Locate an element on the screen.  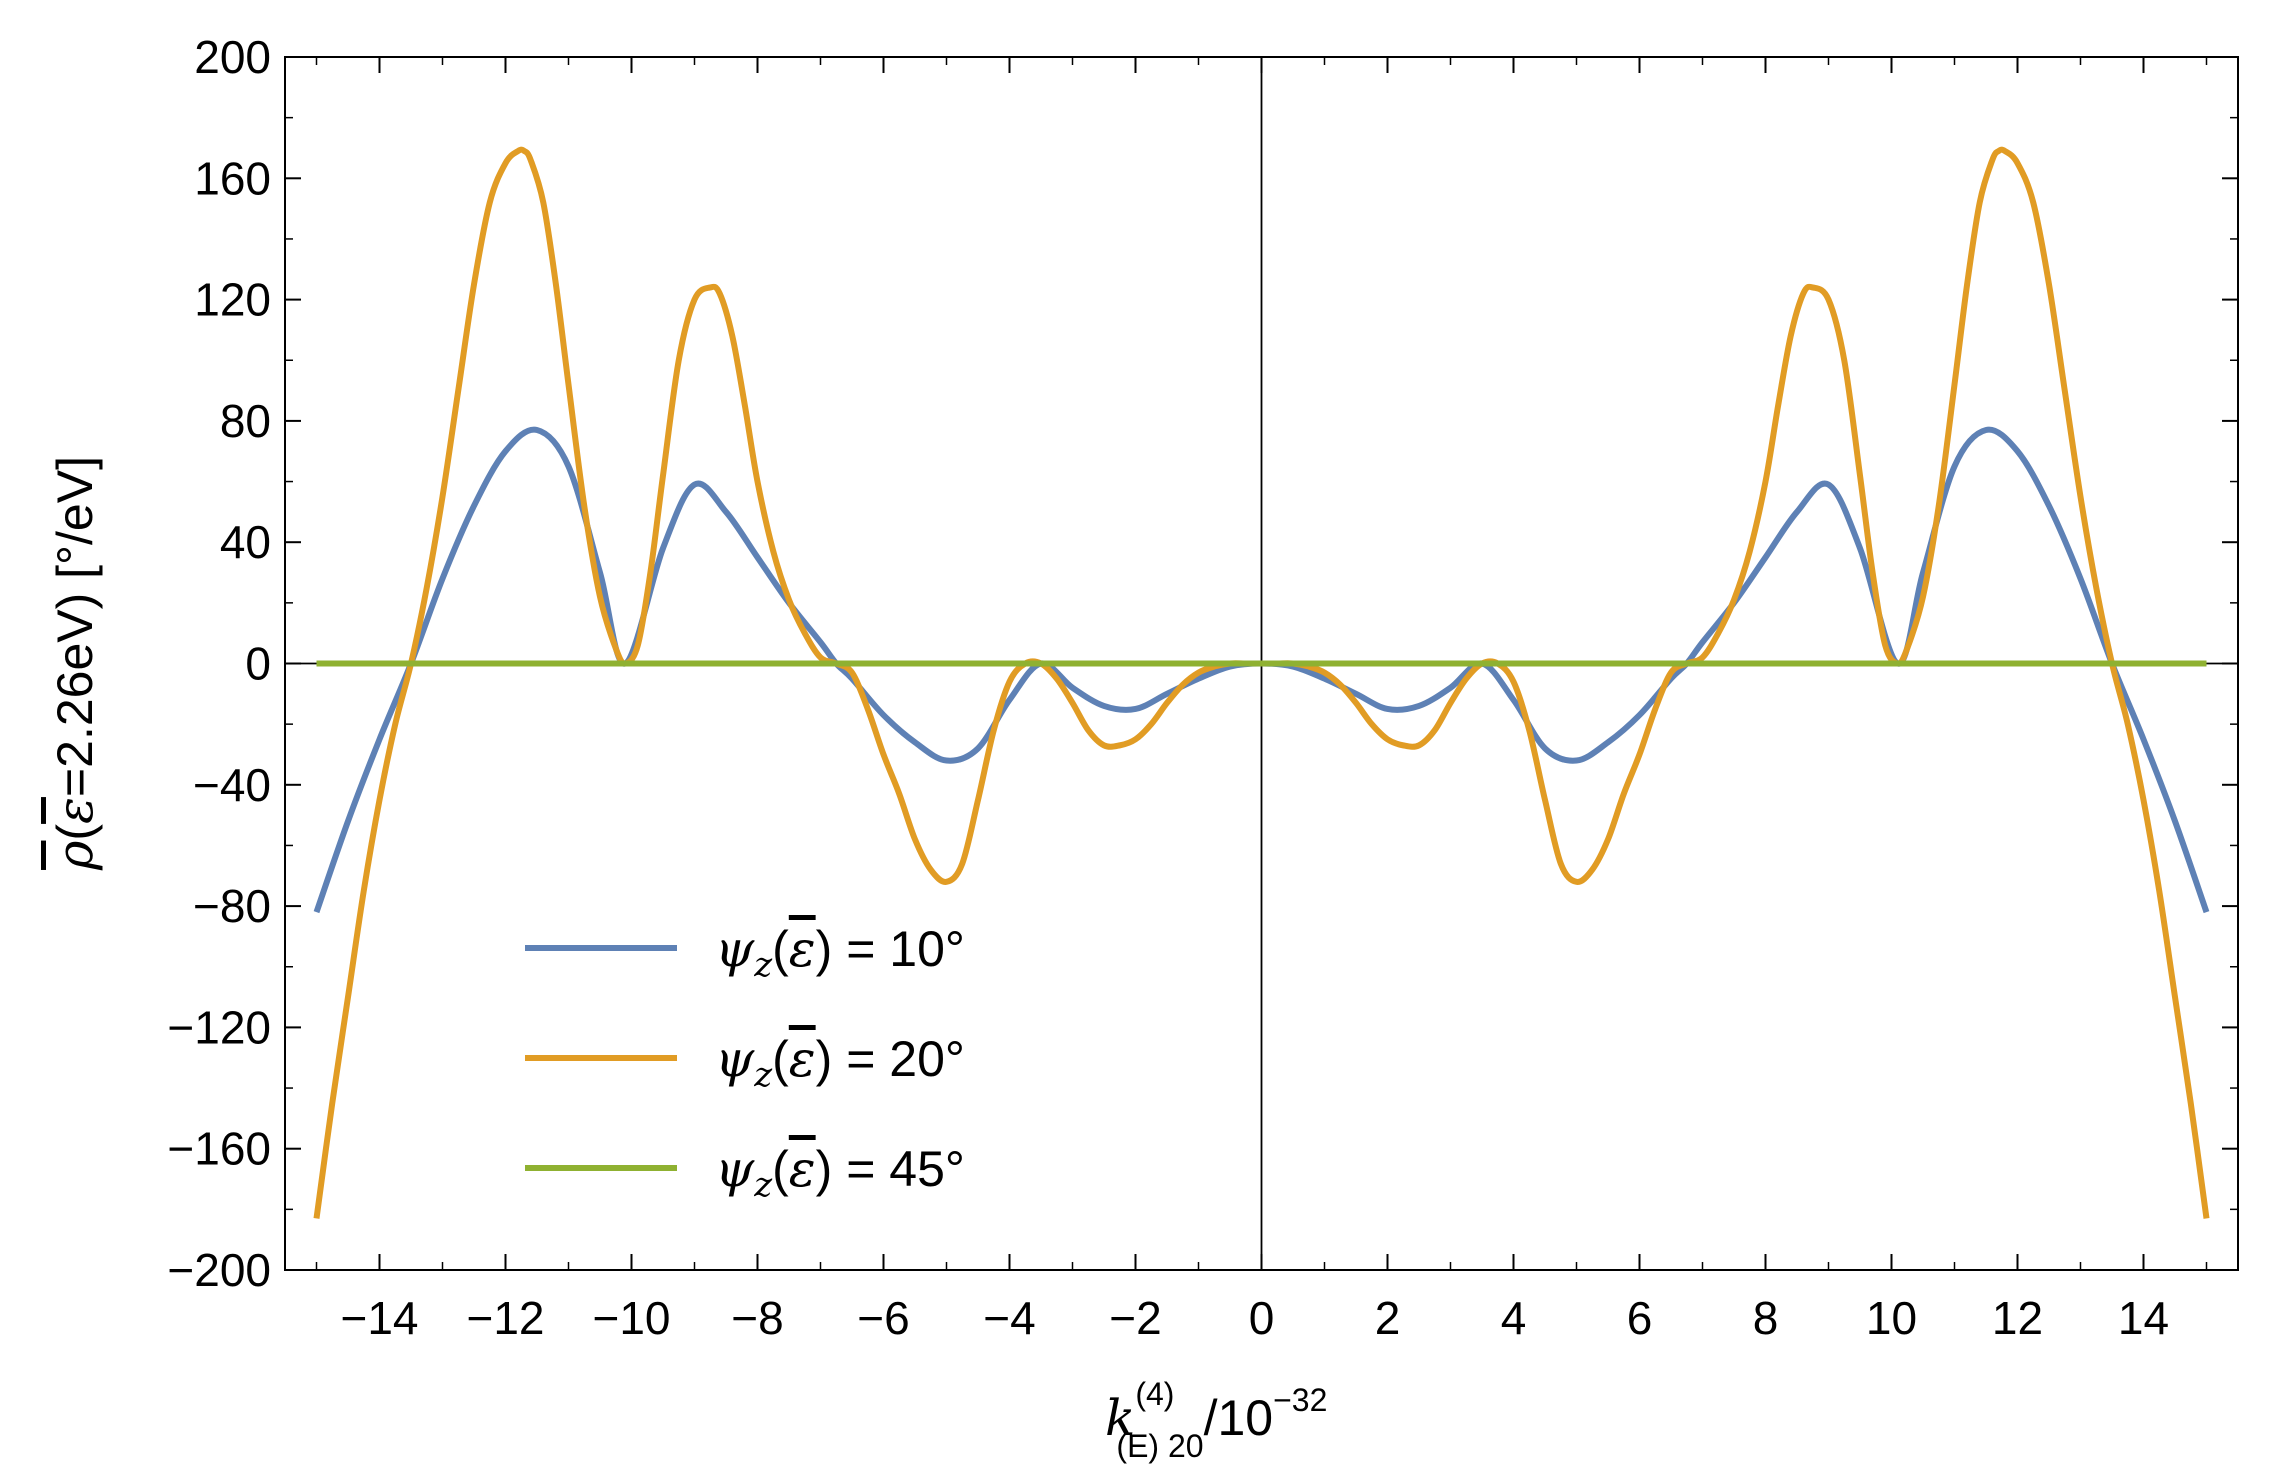
x-axis-title: k(4) (E) 20/10−32 is located at coordinates (1216, 1420).